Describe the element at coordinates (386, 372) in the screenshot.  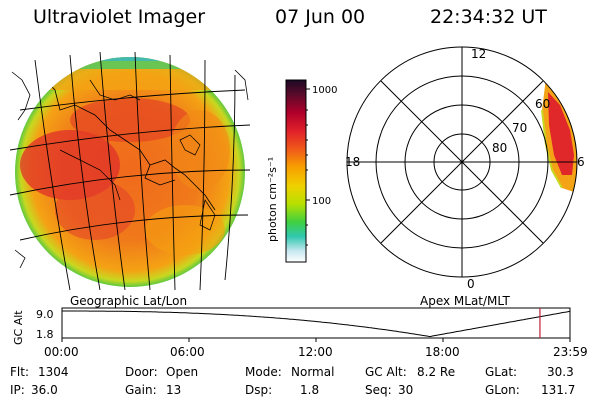
I see `gc-alt-label: GC Alt:` at that location.